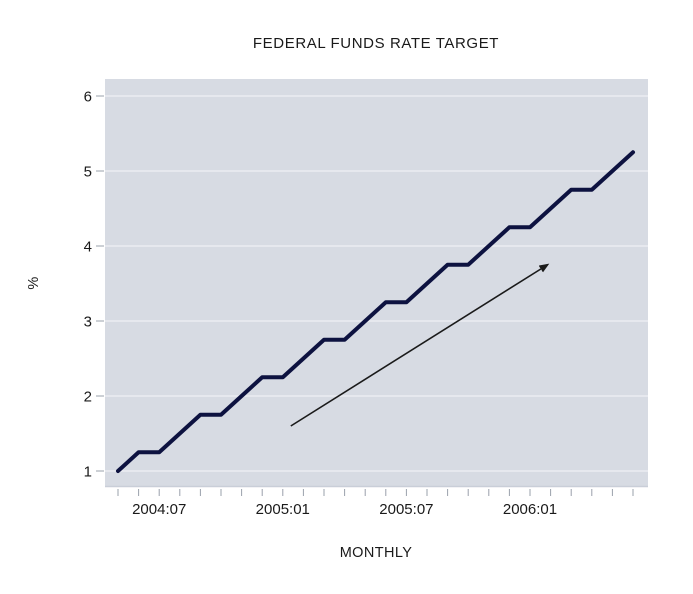 The width and height of the screenshot is (693, 594). What do you see at coordinates (159, 509) in the screenshot?
I see `x-tick-label: 2004:07` at bounding box center [159, 509].